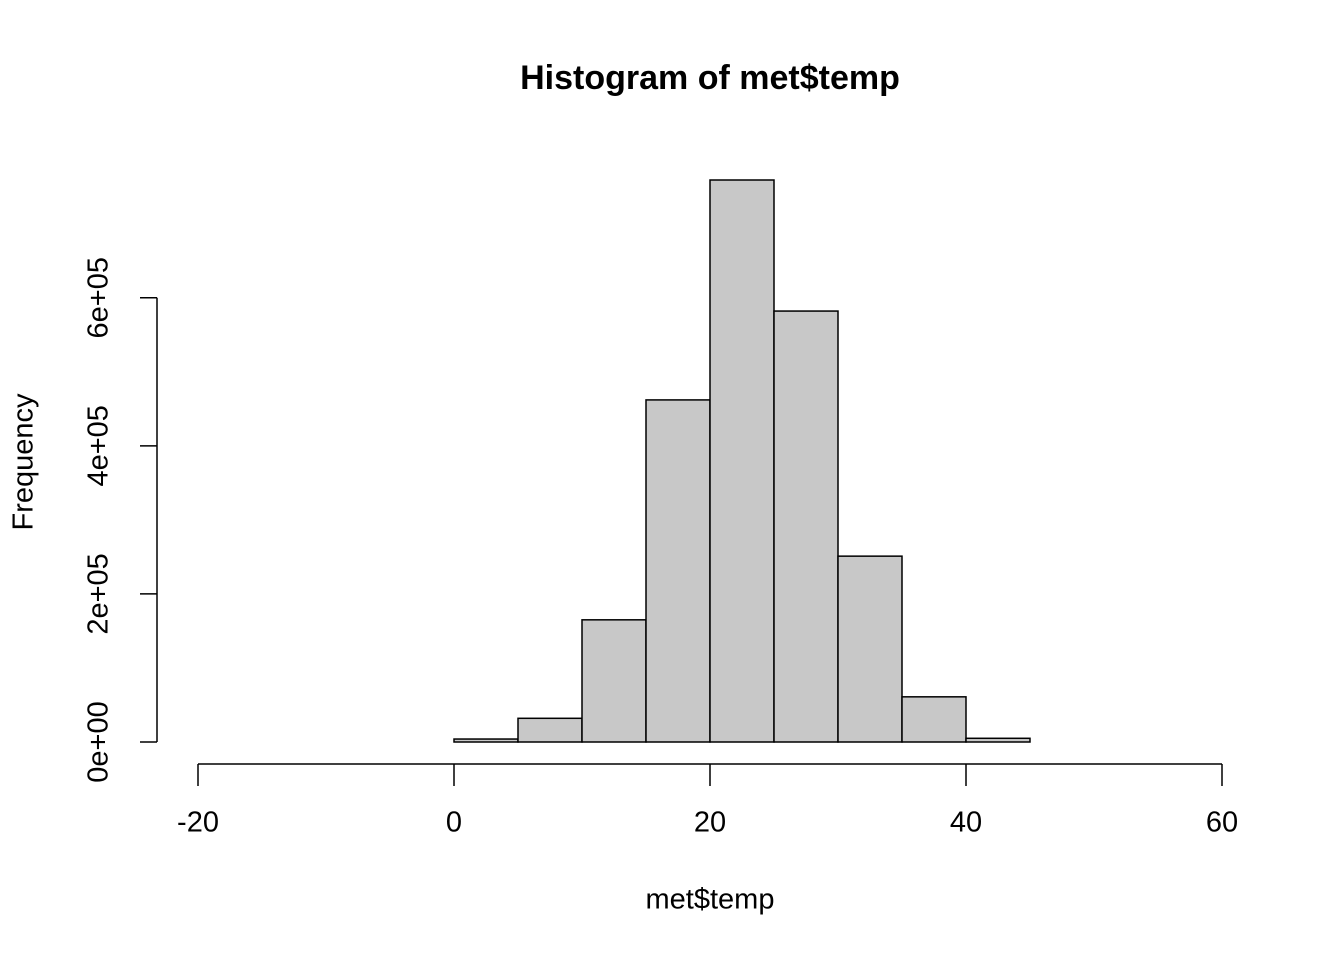 This screenshot has height=960, width=1344. I want to click on y-tick-label: 0e+00, so click(99, 741).